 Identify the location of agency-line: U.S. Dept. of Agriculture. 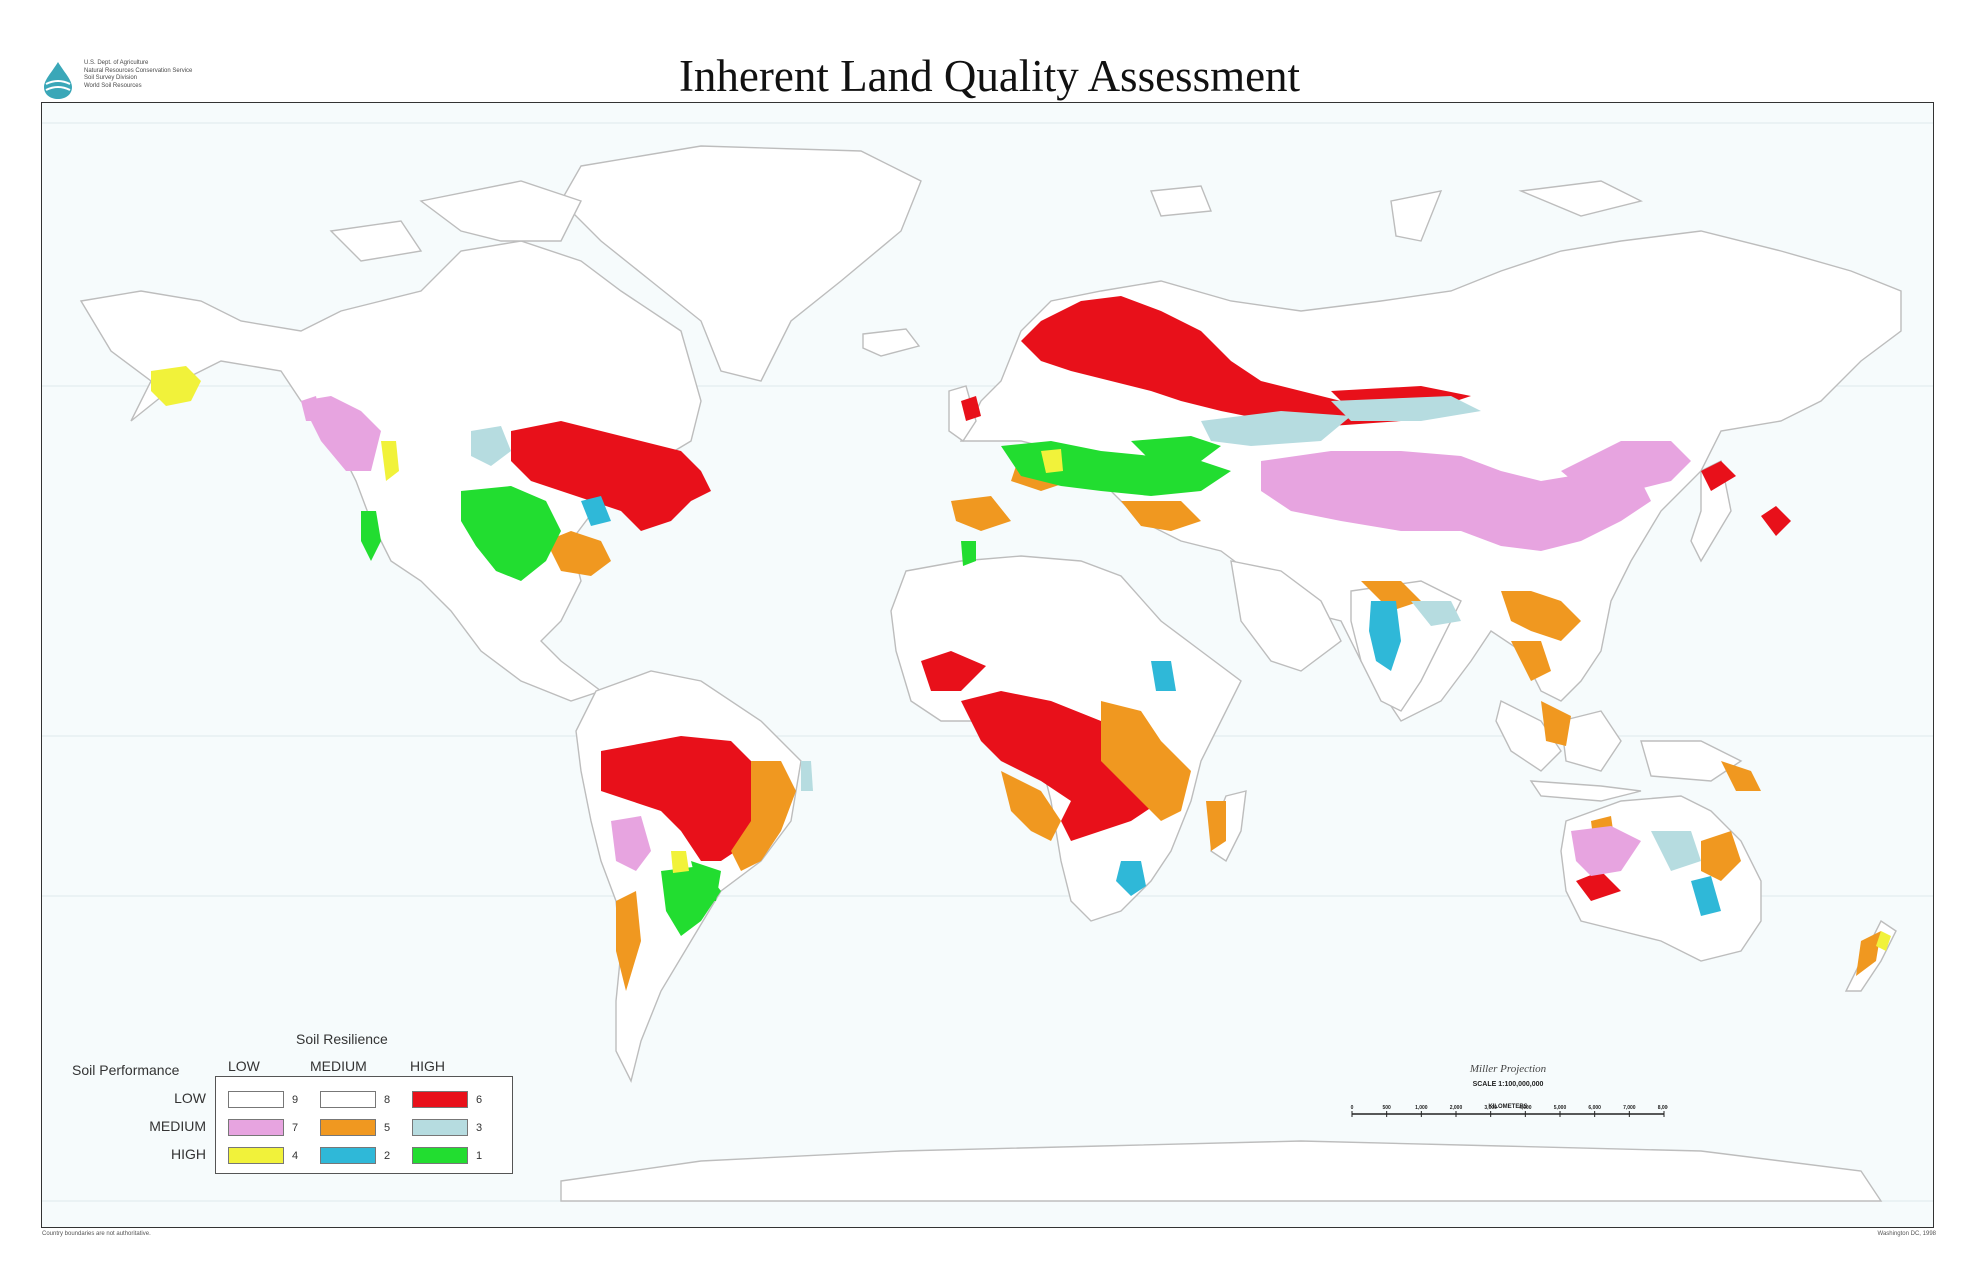
(116, 63).